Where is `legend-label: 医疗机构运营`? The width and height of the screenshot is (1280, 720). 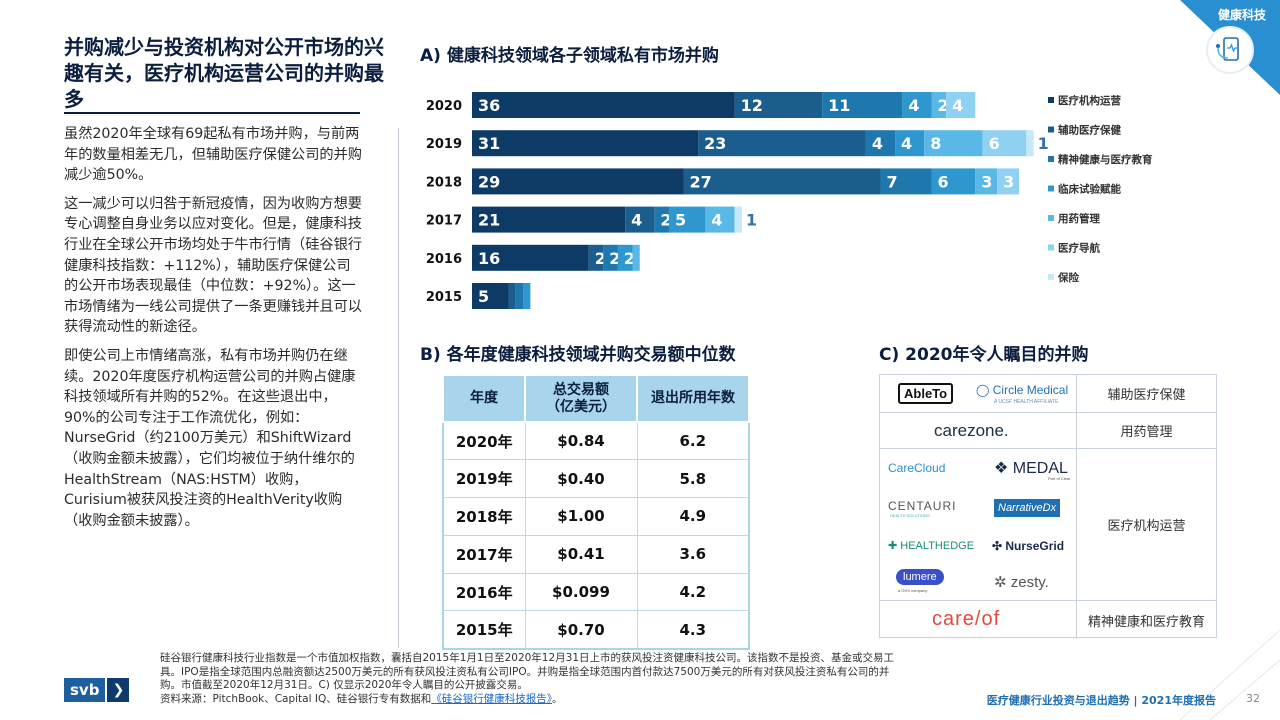
legend-label: 医疗机构运营 is located at coordinates (1089, 100).